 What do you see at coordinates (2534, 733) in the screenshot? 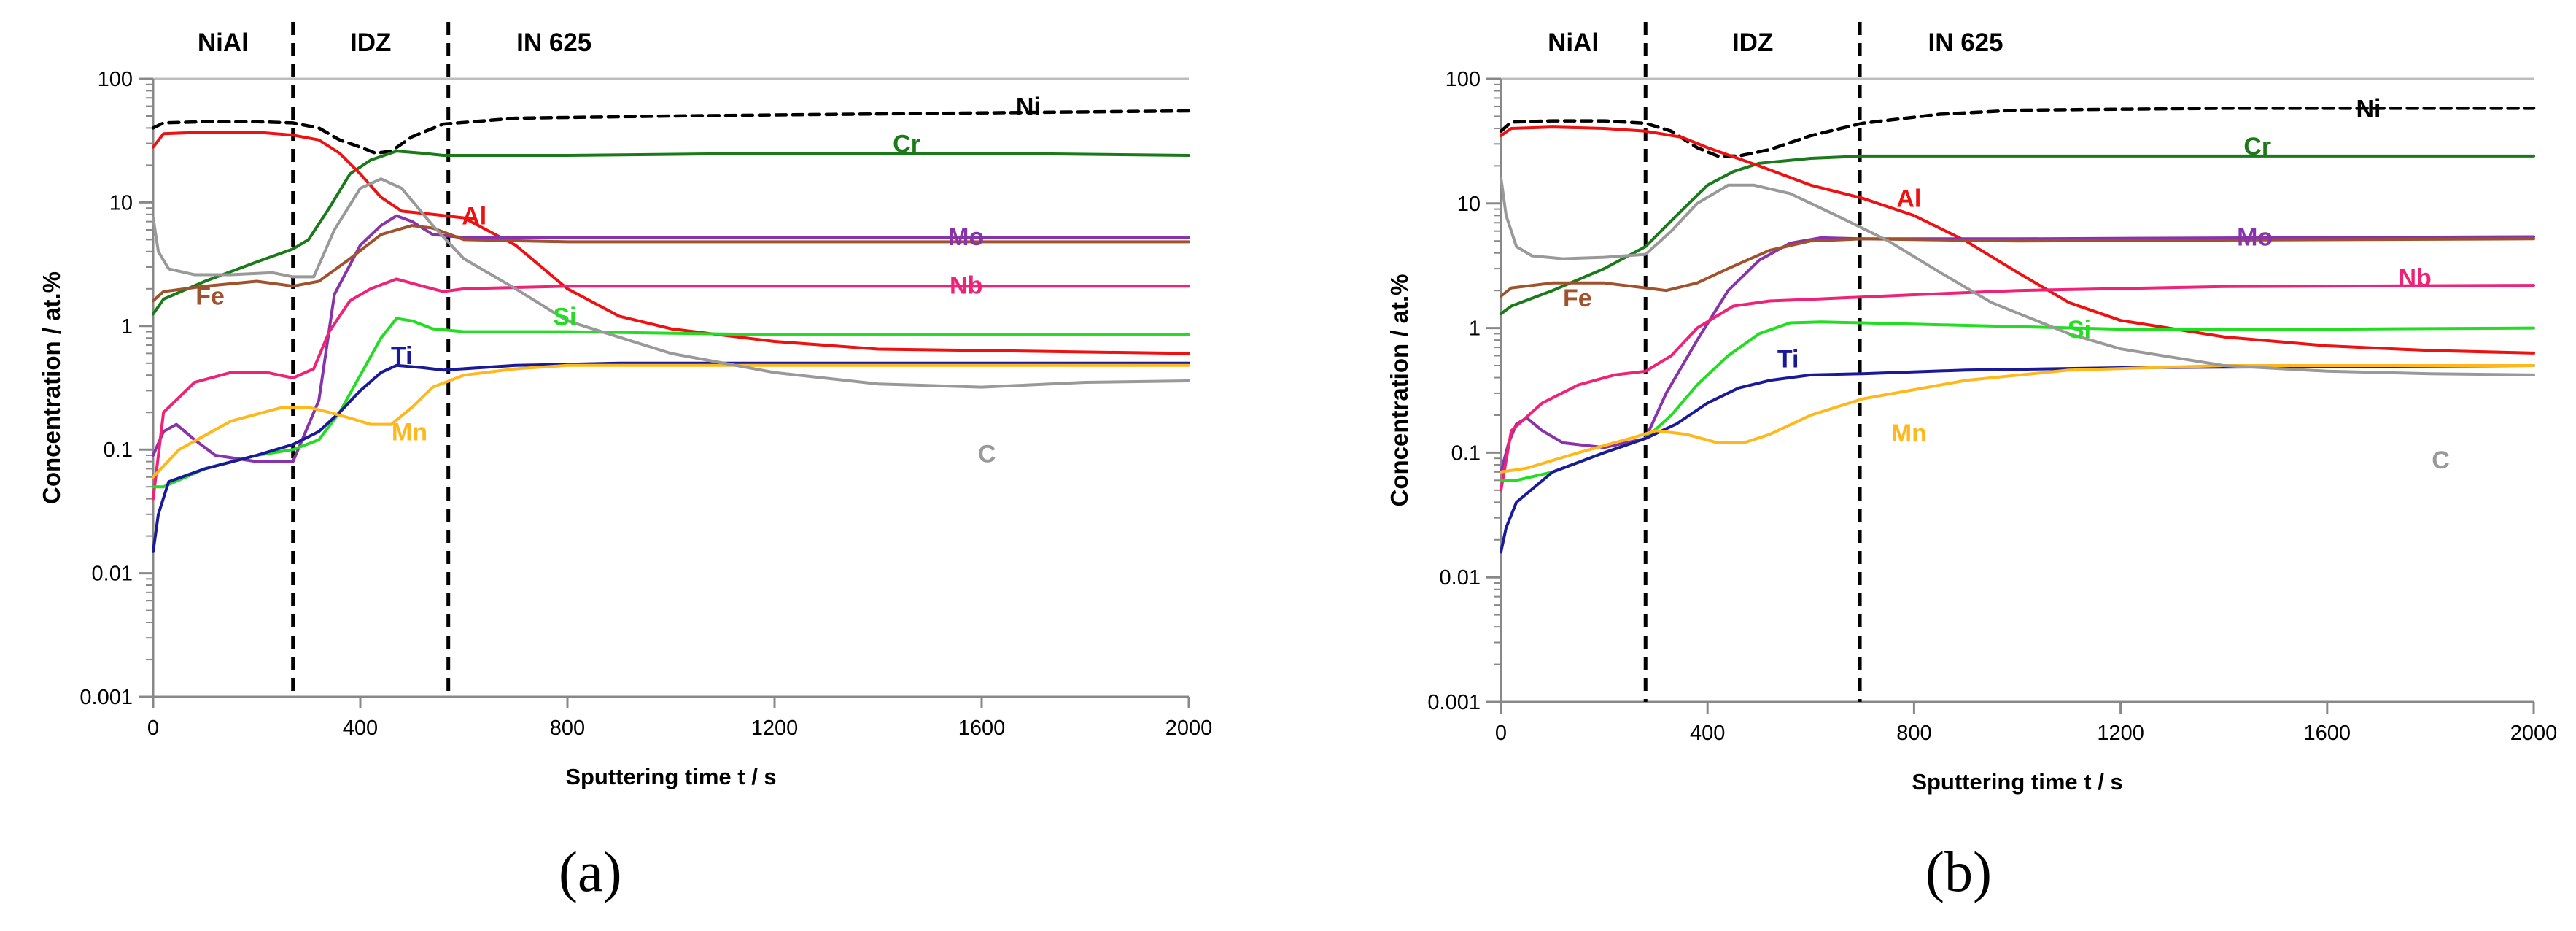
I see `chart-b-x-tick-label: 2000` at bounding box center [2534, 733].